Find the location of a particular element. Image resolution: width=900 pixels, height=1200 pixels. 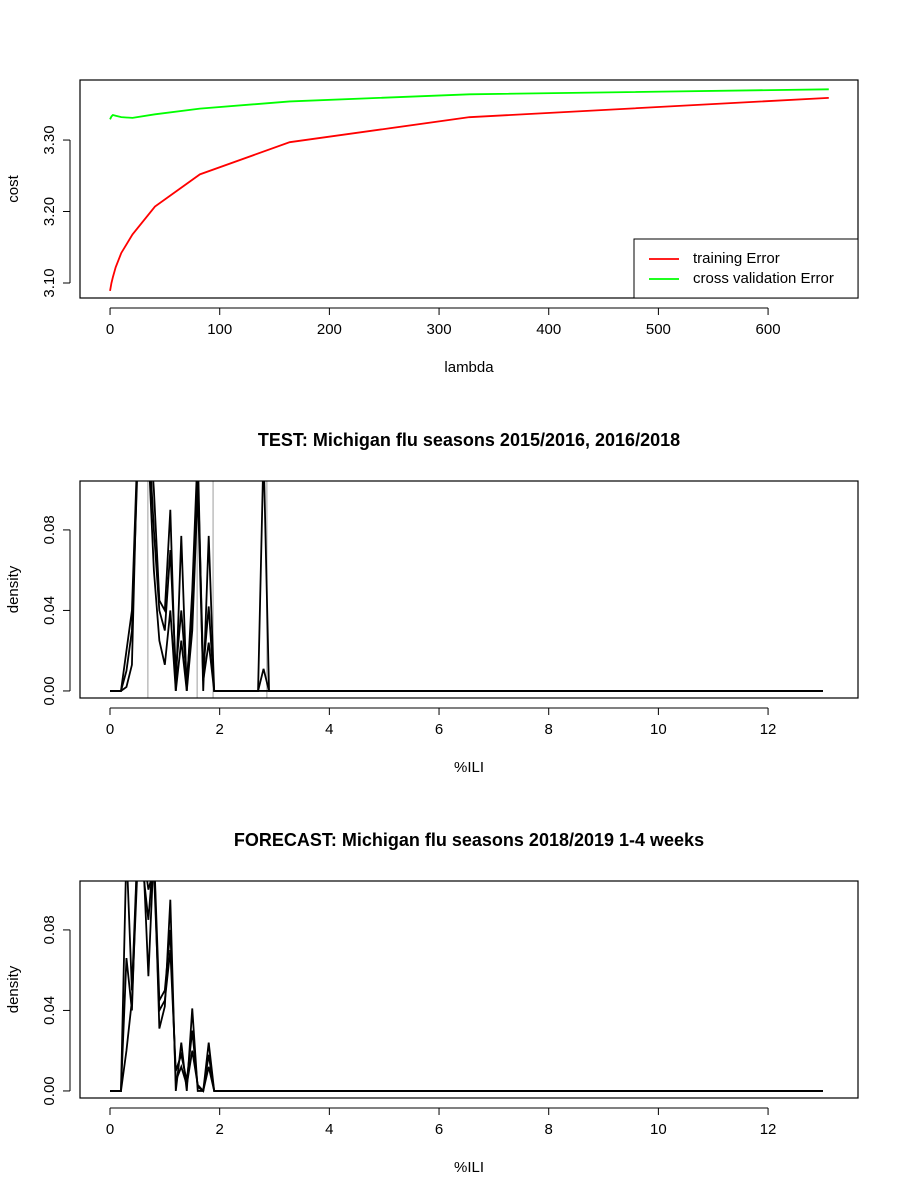

legend: training Error cross validation Error is located at coordinates (746, 268).